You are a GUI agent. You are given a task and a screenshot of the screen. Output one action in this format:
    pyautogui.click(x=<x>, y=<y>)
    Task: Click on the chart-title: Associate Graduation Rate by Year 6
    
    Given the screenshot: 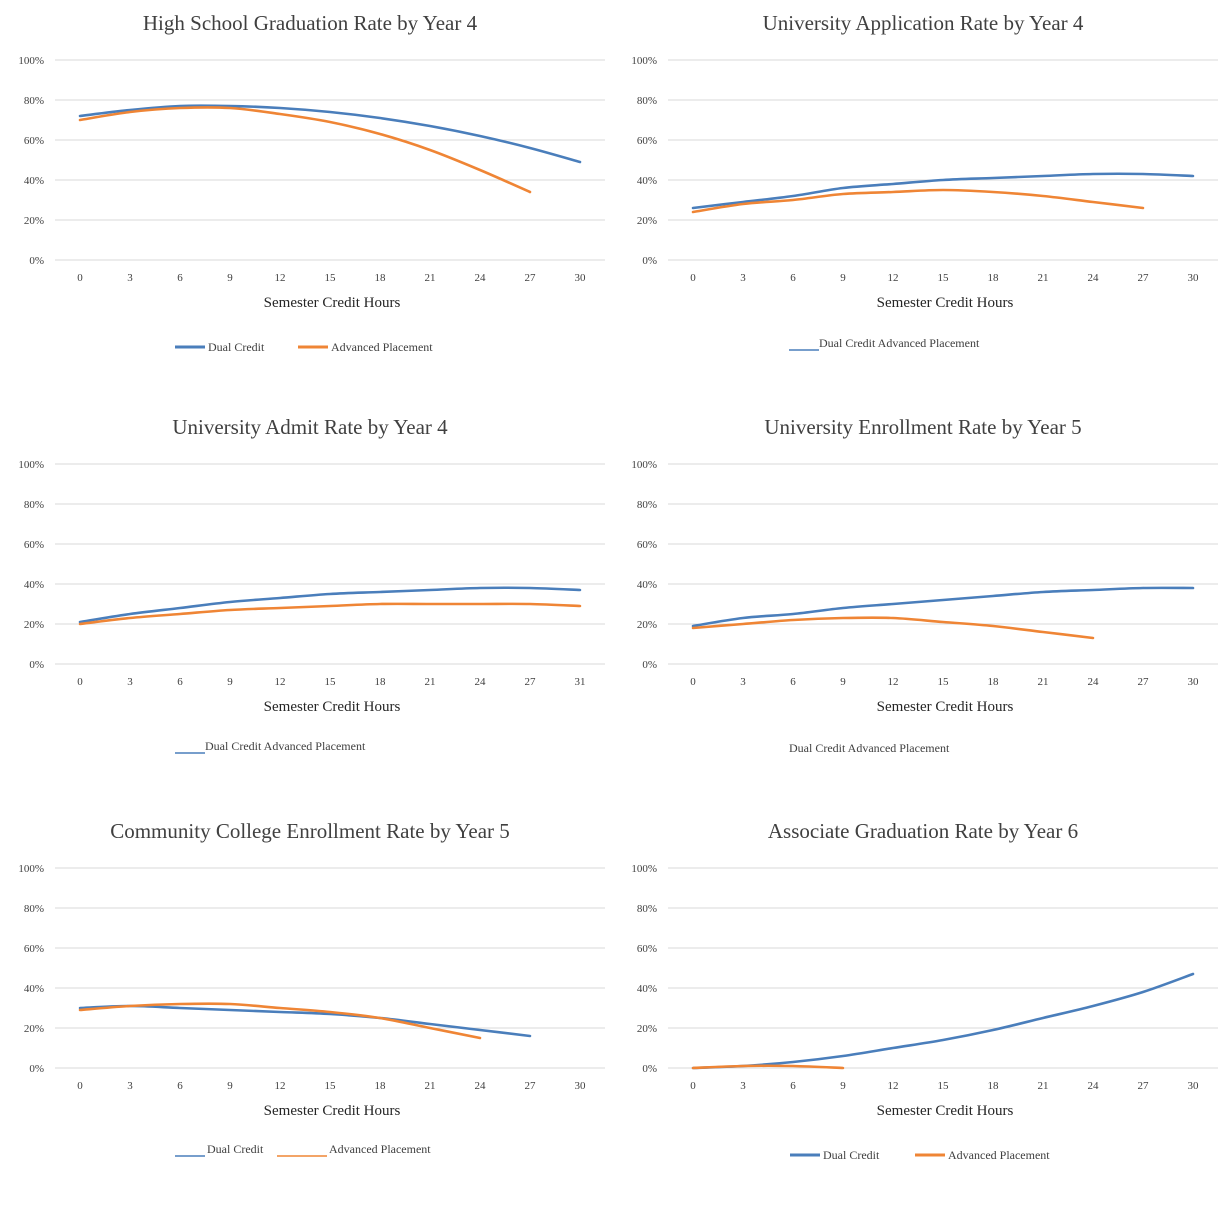 What is the action you would take?
    pyautogui.click(x=923, y=831)
    